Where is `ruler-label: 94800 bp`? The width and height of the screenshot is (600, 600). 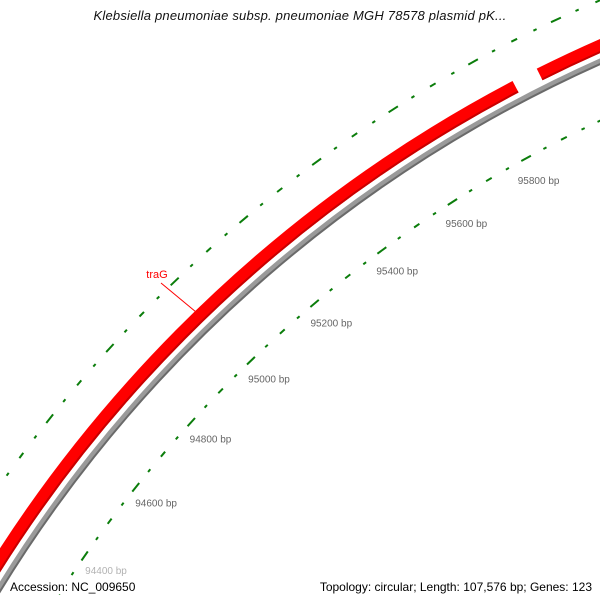
ruler-label: 94800 bp is located at coordinates (211, 440).